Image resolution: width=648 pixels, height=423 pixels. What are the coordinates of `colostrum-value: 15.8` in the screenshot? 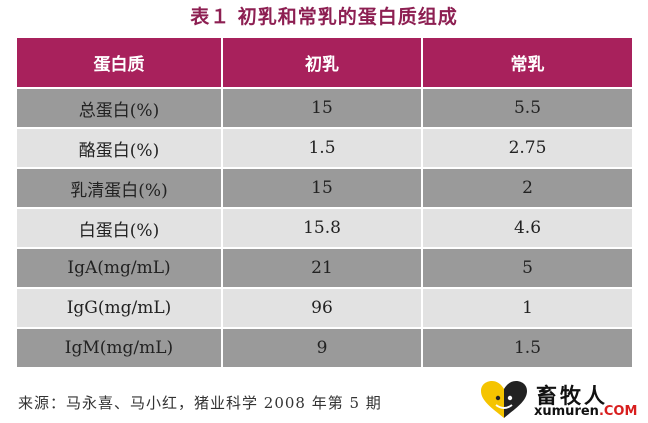 It's located at (323, 229).